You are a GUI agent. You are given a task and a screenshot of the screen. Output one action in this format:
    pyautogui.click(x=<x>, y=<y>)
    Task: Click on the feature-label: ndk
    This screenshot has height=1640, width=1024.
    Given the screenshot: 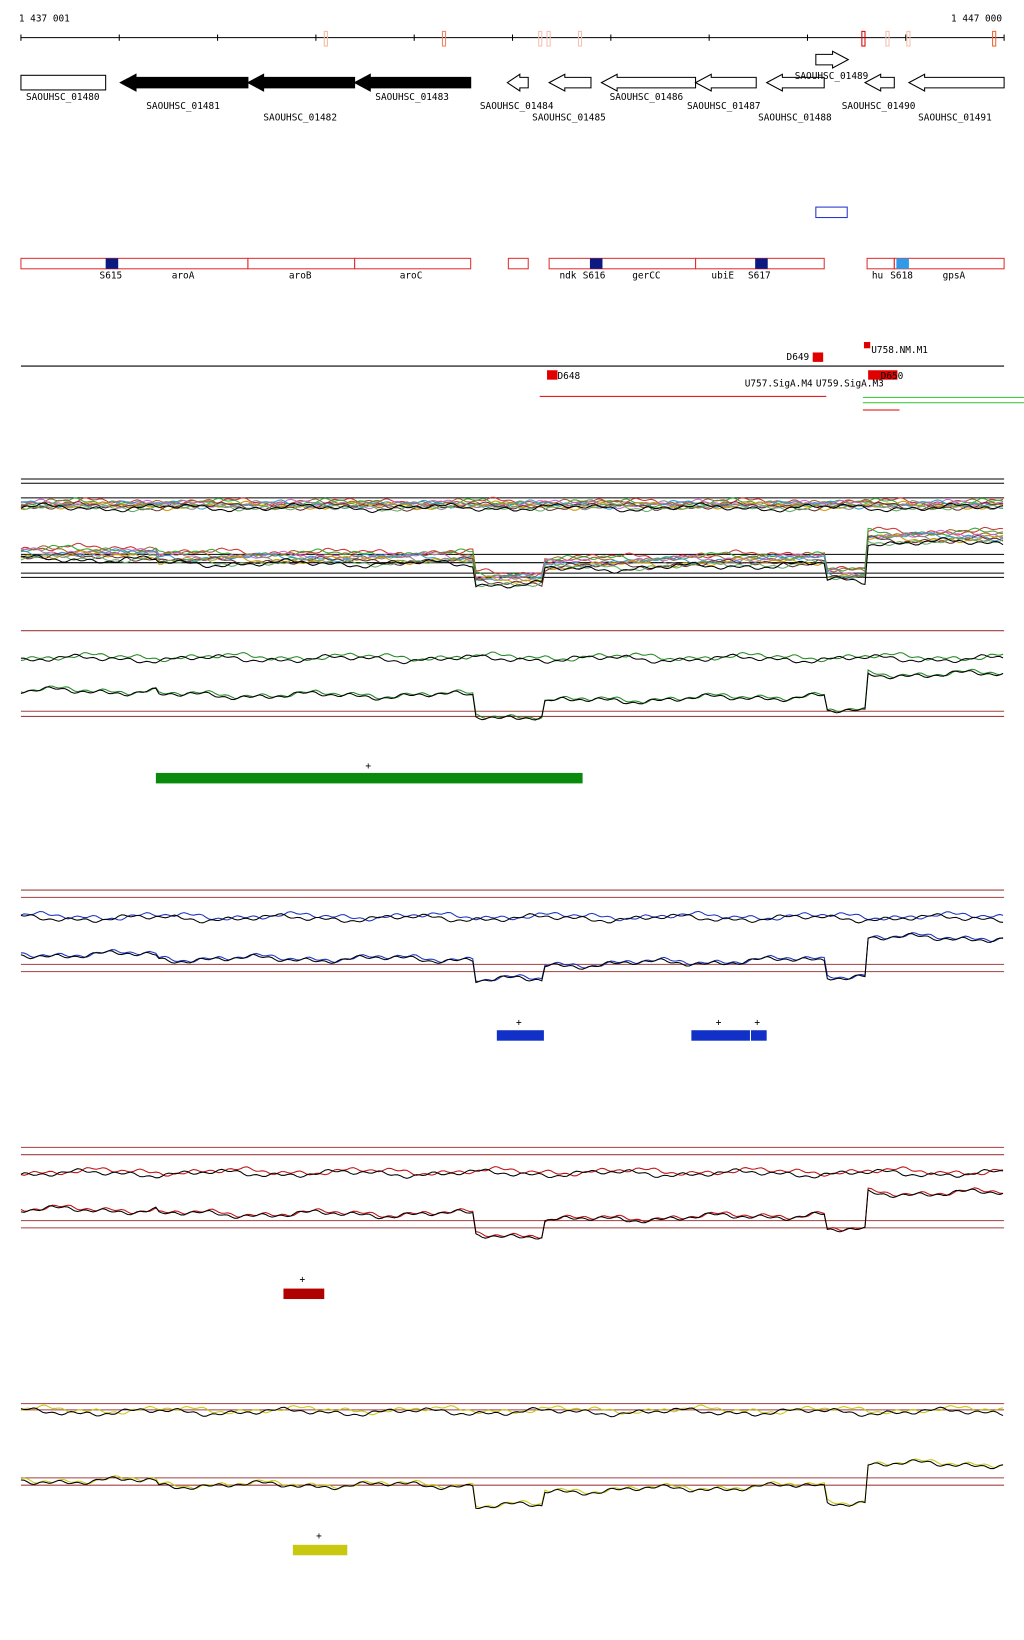 What is the action you would take?
    pyautogui.click(x=567, y=276)
    